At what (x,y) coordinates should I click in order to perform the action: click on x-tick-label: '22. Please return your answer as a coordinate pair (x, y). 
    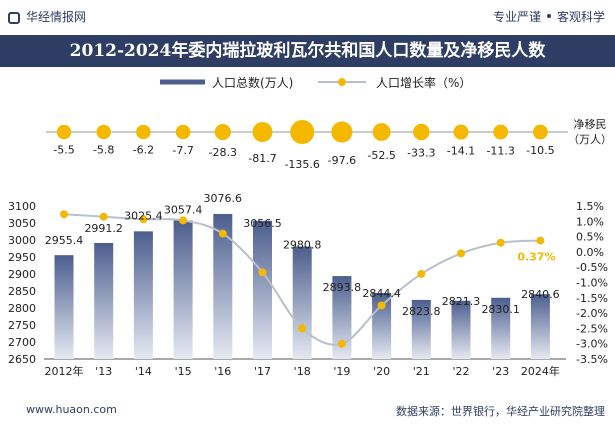
    Looking at the image, I should click on (460, 371).